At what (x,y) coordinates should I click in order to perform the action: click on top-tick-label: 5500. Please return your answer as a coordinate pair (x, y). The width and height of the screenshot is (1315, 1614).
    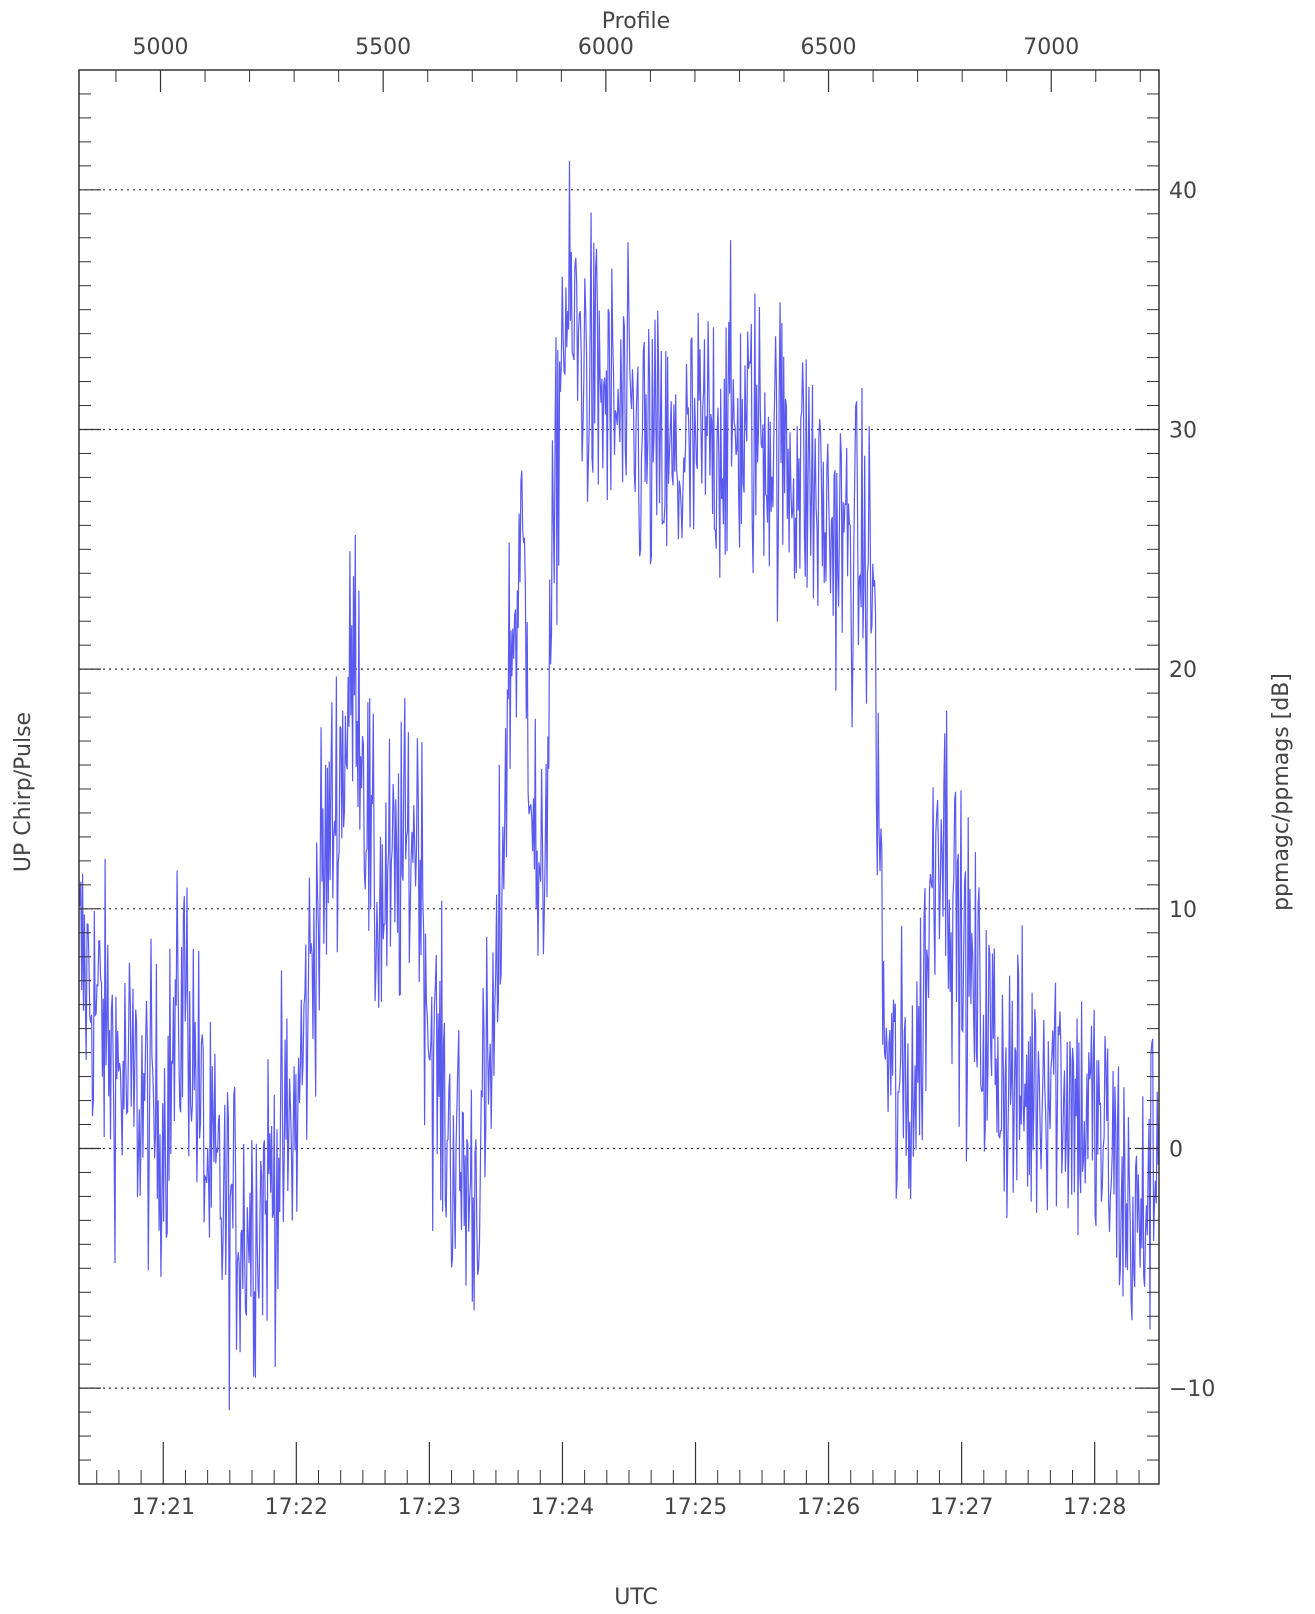
    Looking at the image, I should click on (383, 47).